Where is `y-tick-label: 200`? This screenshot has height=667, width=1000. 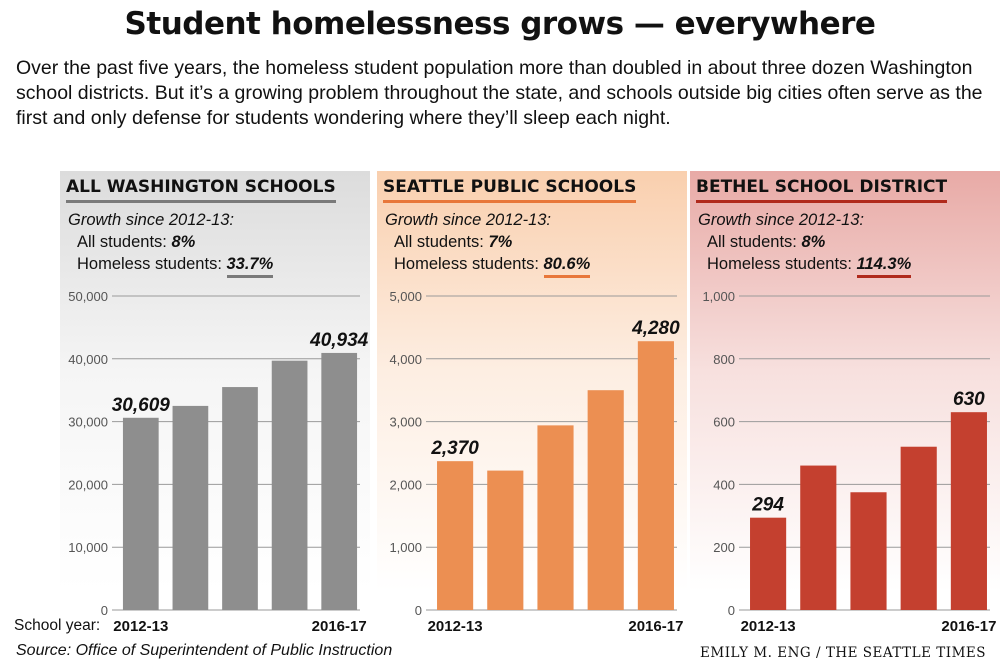
y-tick-label: 200 is located at coordinates (724, 547).